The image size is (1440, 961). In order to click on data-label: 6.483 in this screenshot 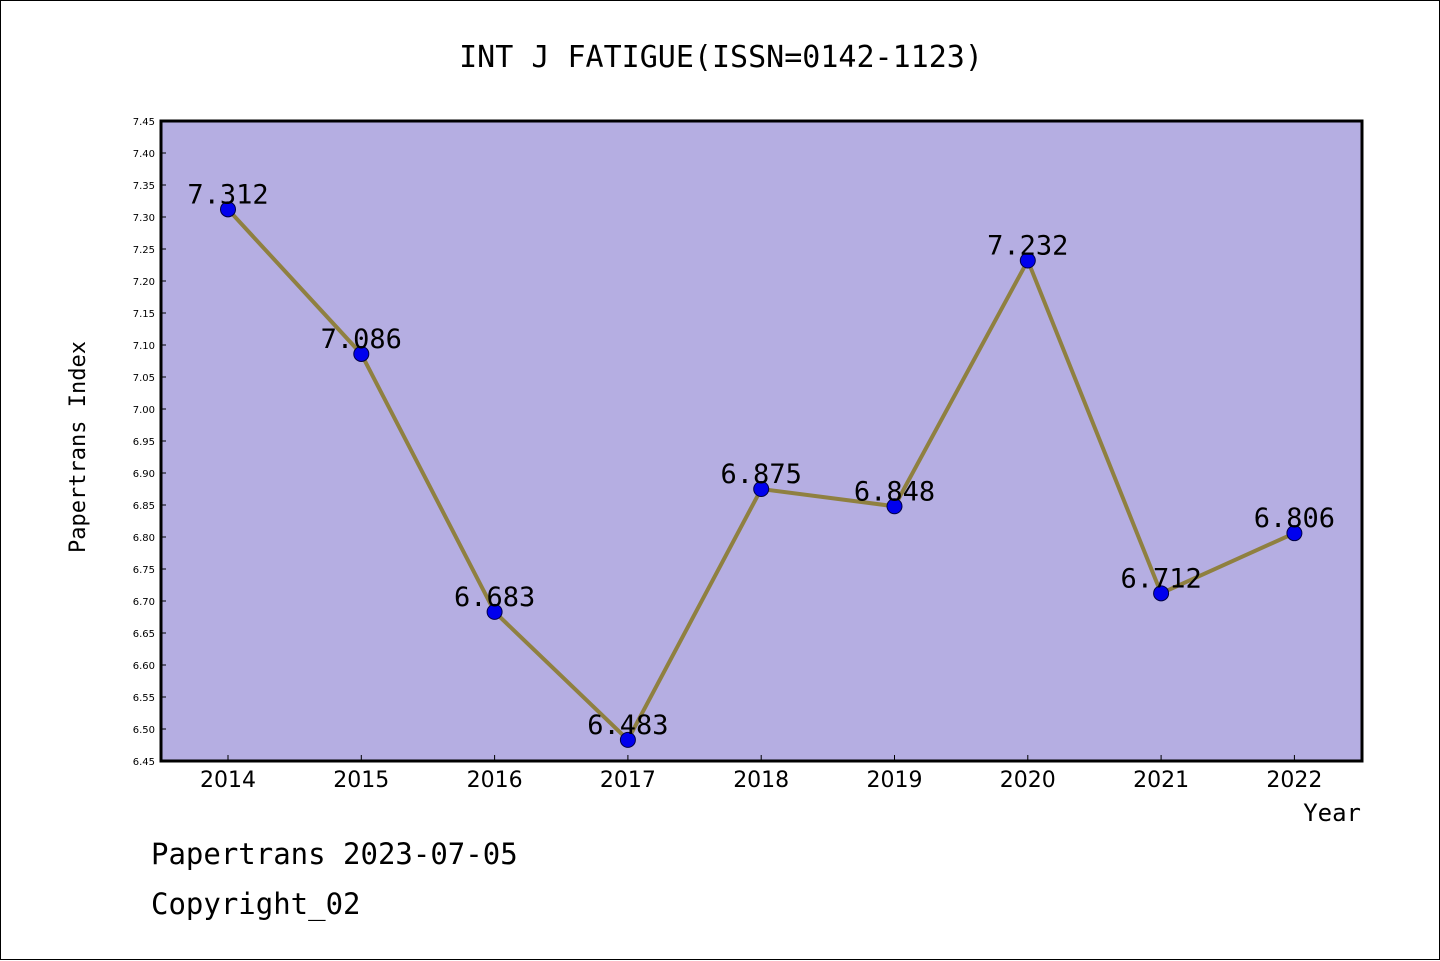, I will do `click(627, 725)`.